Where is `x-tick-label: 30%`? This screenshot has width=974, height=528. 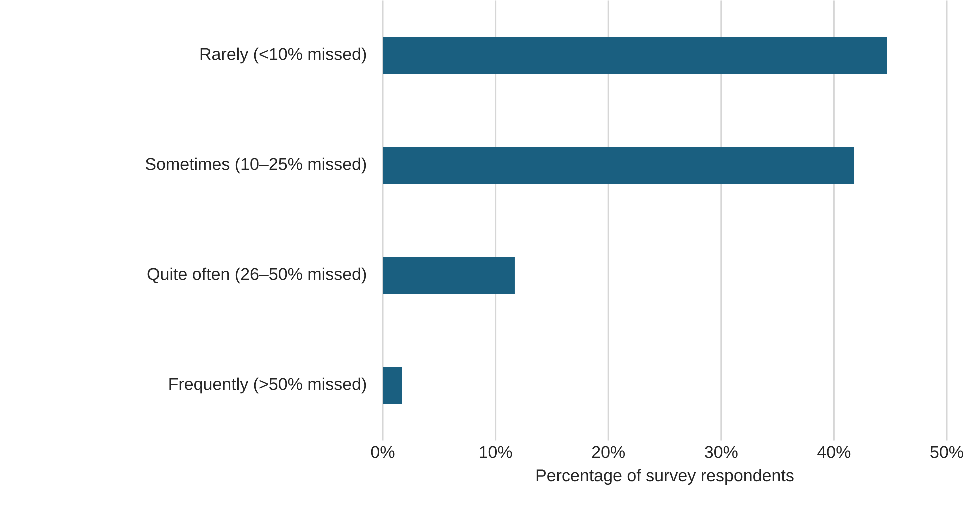 x-tick-label: 30% is located at coordinates (721, 452).